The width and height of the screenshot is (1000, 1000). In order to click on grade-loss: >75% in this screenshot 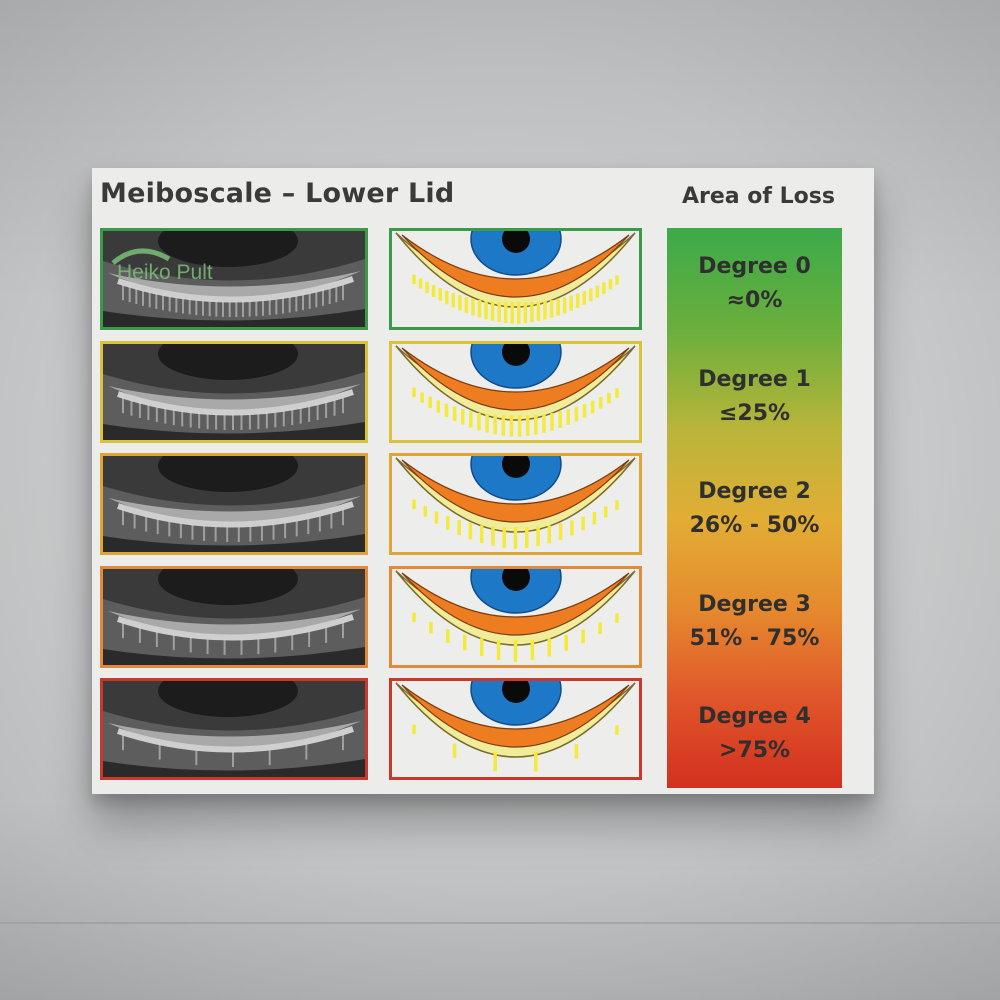, I will do `click(754, 750)`.